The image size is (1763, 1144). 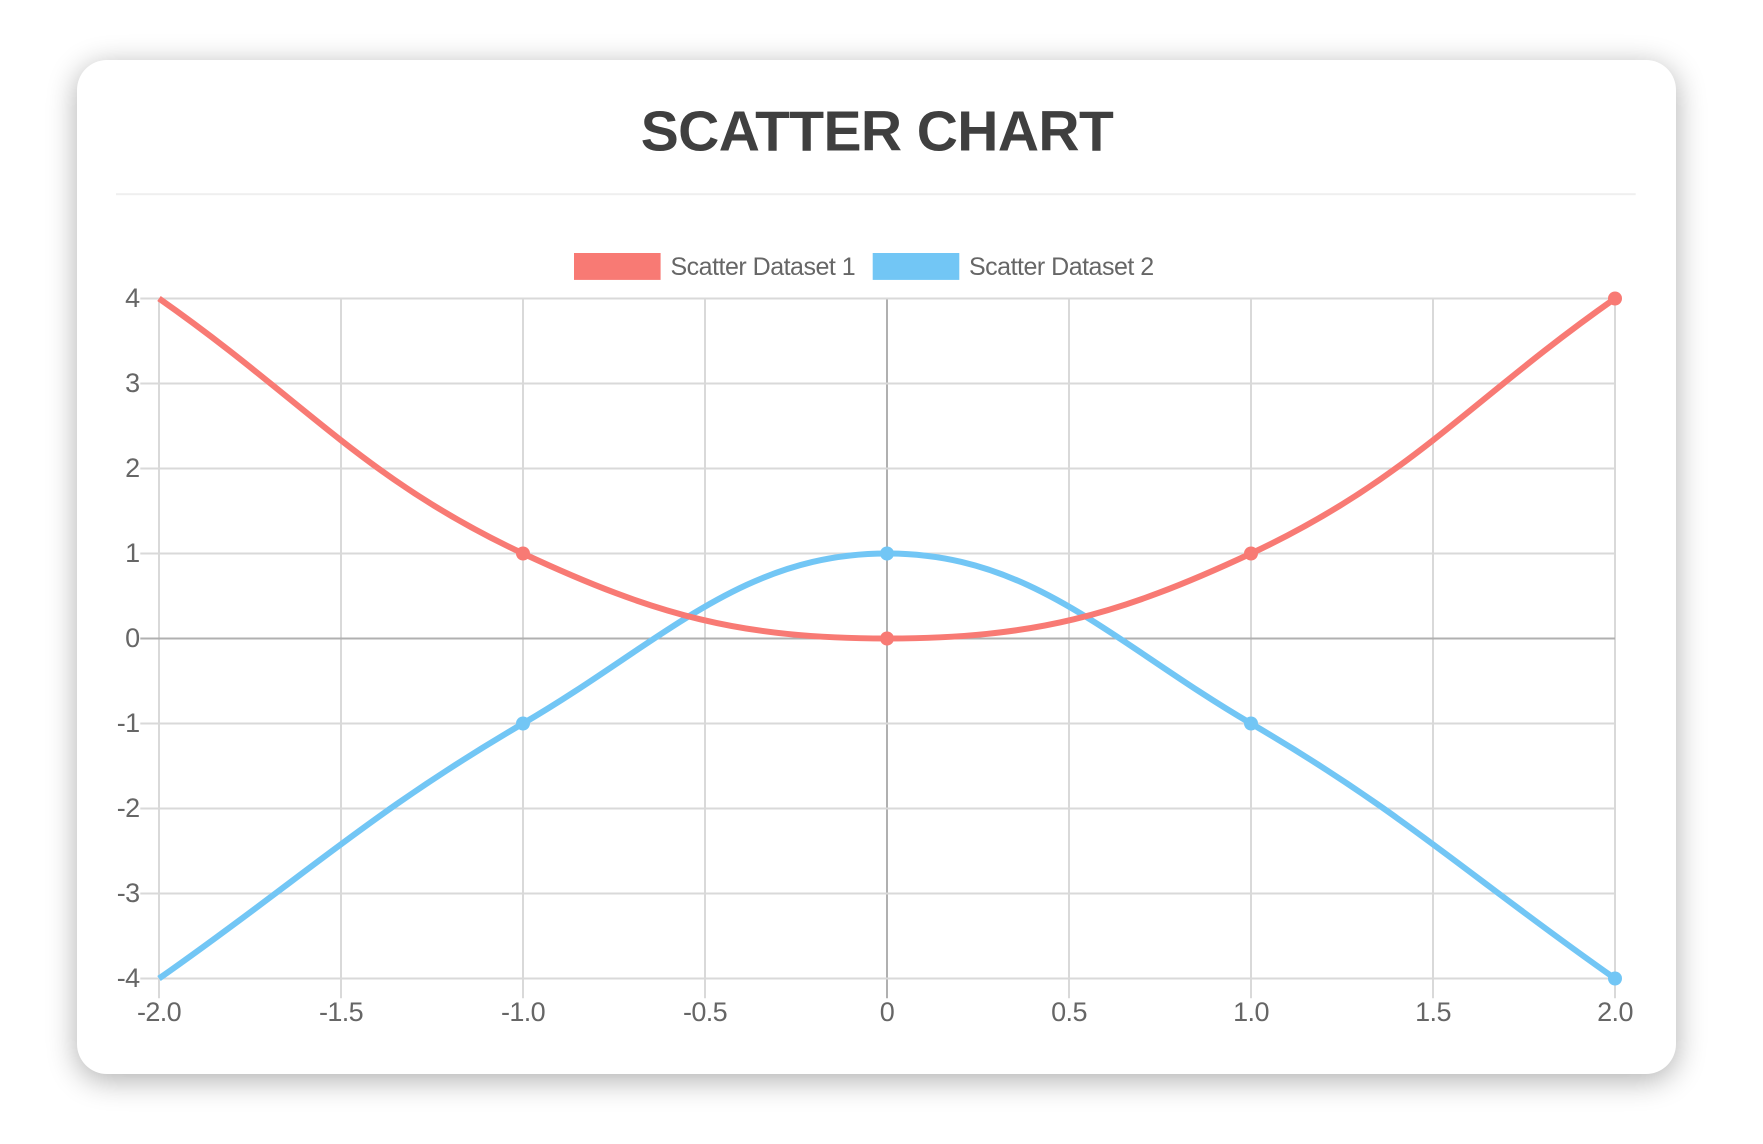 What do you see at coordinates (341, 1012) in the screenshot?
I see `svg-text: -1.5` at bounding box center [341, 1012].